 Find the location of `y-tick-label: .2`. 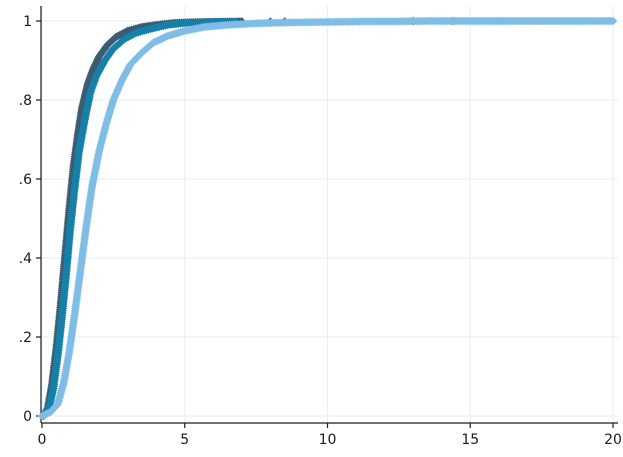

y-tick-label: .2 is located at coordinates (25, 338).